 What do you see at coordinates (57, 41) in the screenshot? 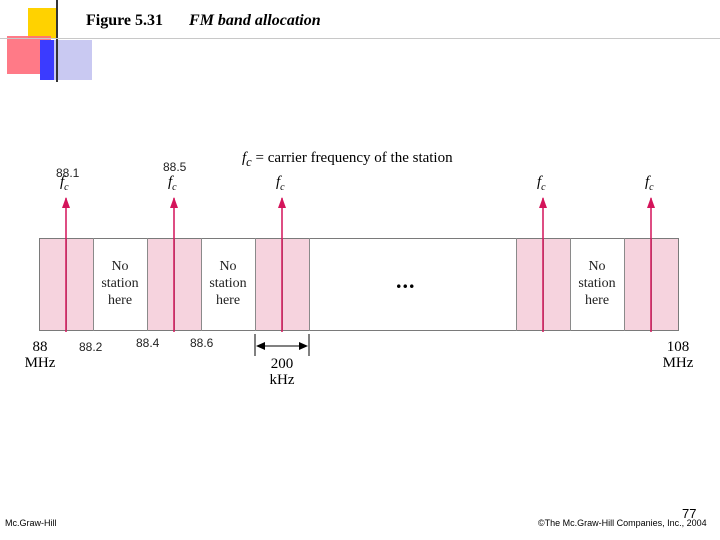
I see `corner-vertical-line` at bounding box center [57, 41].